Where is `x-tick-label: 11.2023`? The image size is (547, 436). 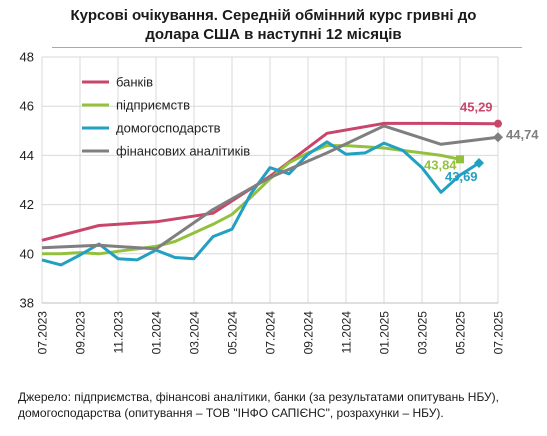
x-tick-label: 11.2023 is located at coordinates (119, 332).